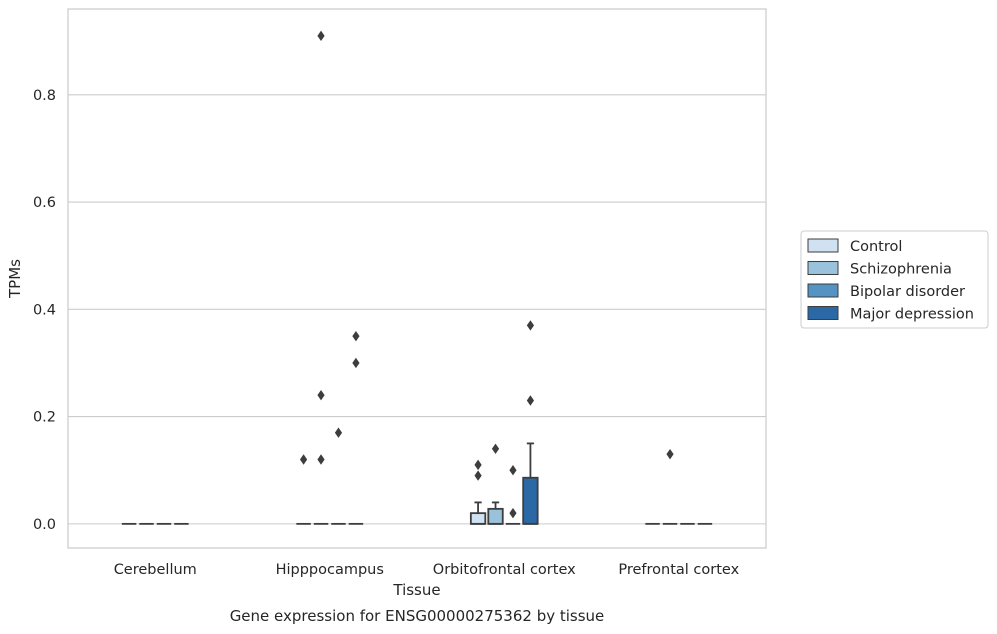  Describe the element at coordinates (678, 570) in the screenshot. I see `x-tick-label: Prefrontal cortex` at that location.